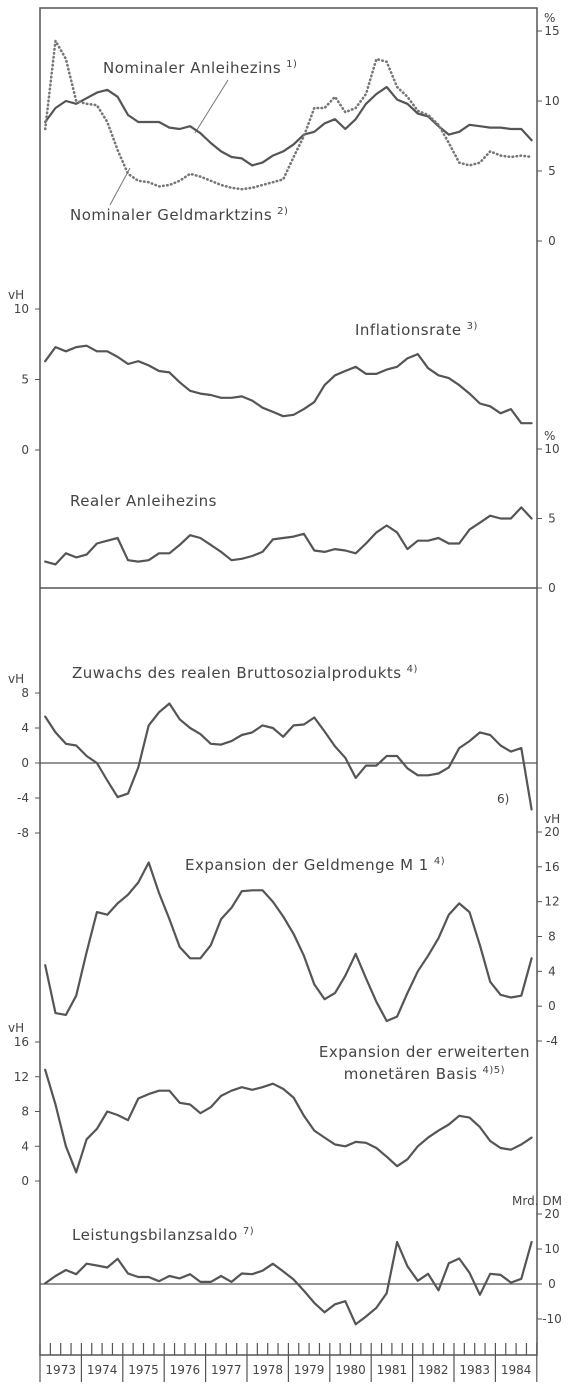 The image size is (578, 1384). I want to click on title-text: Leistungsbilanzsaldo, so click(155, 1235).